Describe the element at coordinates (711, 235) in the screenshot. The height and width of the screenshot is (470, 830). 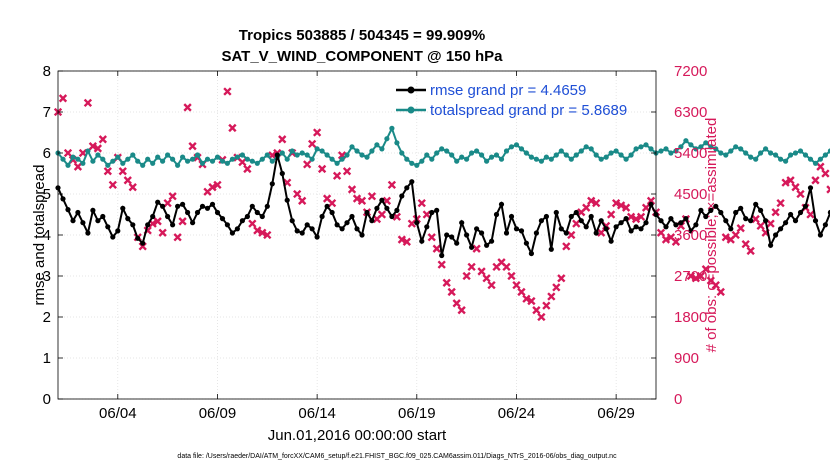
I see `y-right-axis-label: # of obs: o=possible; ×=assimilated` at that location.